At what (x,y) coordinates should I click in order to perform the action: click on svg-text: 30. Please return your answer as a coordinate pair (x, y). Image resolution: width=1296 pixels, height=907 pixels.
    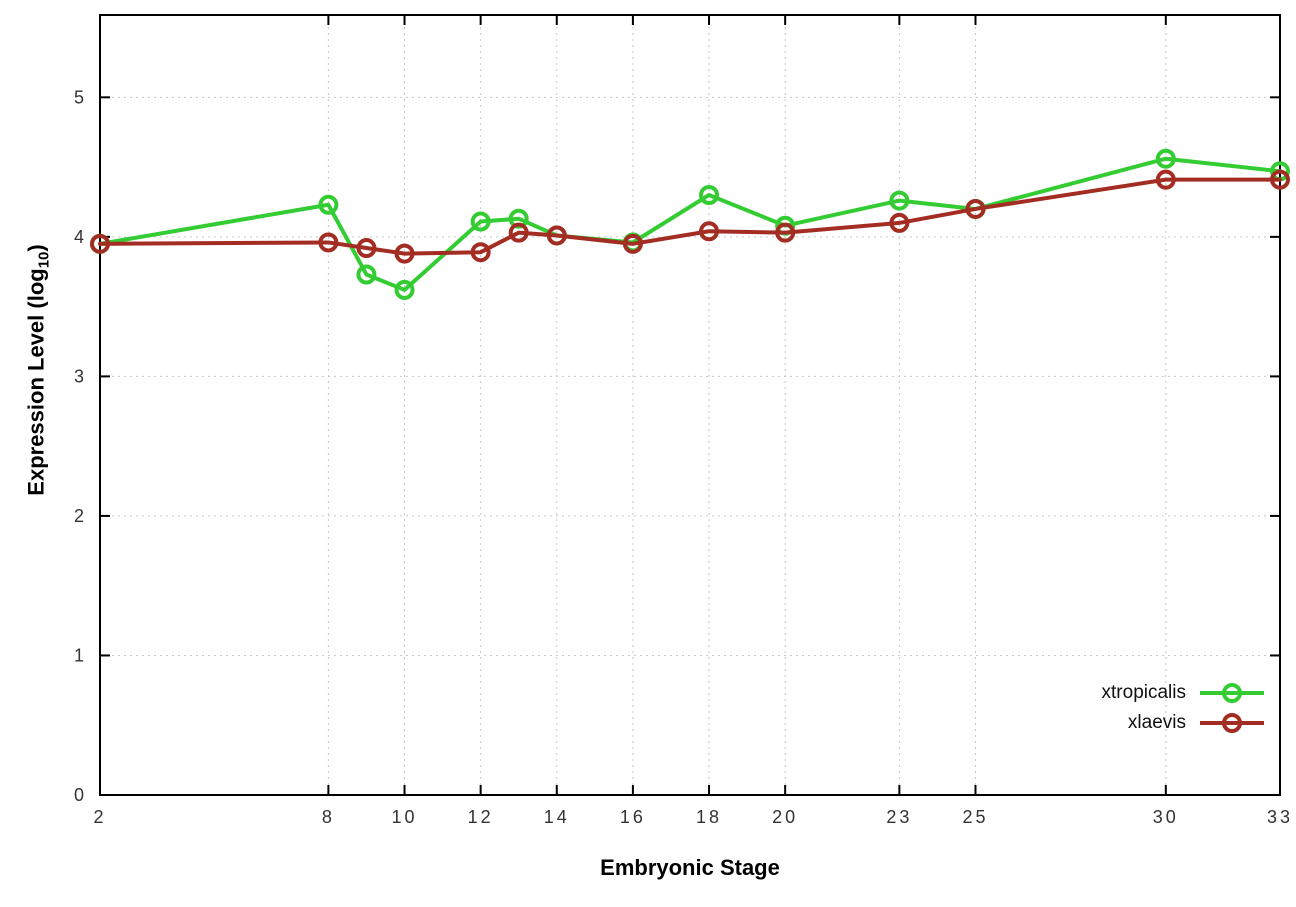
    Looking at the image, I should click on (1166, 817).